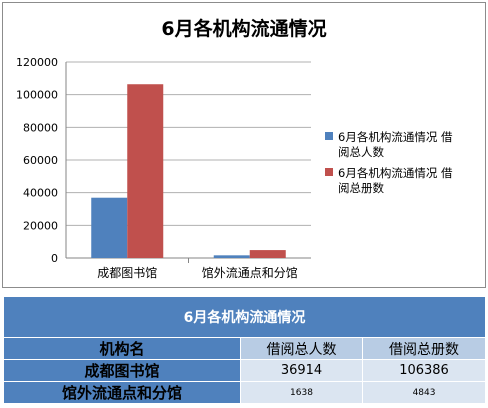 This screenshot has height=408, width=488. I want to click on table-row: 成都图书馆 36914 106386, so click(245, 370).